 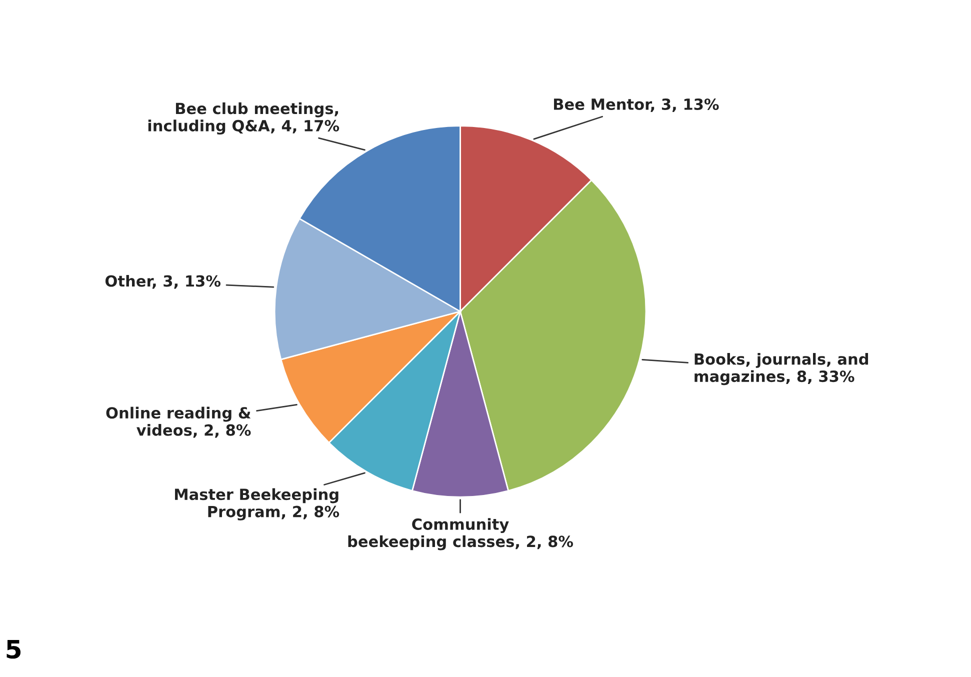 What do you see at coordinates (244, 118) in the screenshot?
I see `slice-label: Bee club meetings, including Q&A, 4, 17%` at bounding box center [244, 118].